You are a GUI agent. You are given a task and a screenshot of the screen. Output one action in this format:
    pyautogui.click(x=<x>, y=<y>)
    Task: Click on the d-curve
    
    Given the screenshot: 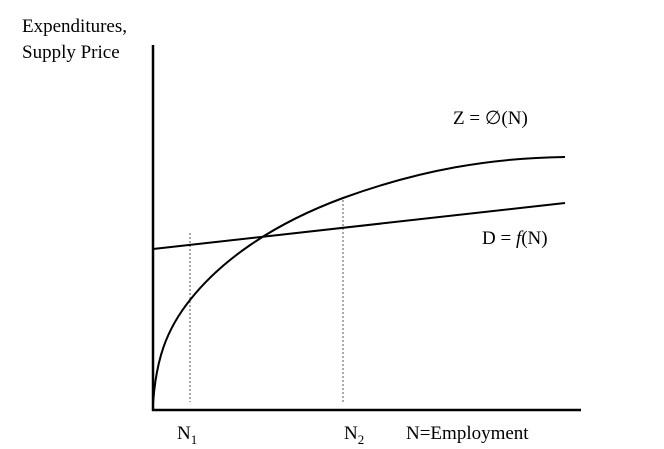 What is the action you would take?
    pyautogui.click(x=359, y=226)
    